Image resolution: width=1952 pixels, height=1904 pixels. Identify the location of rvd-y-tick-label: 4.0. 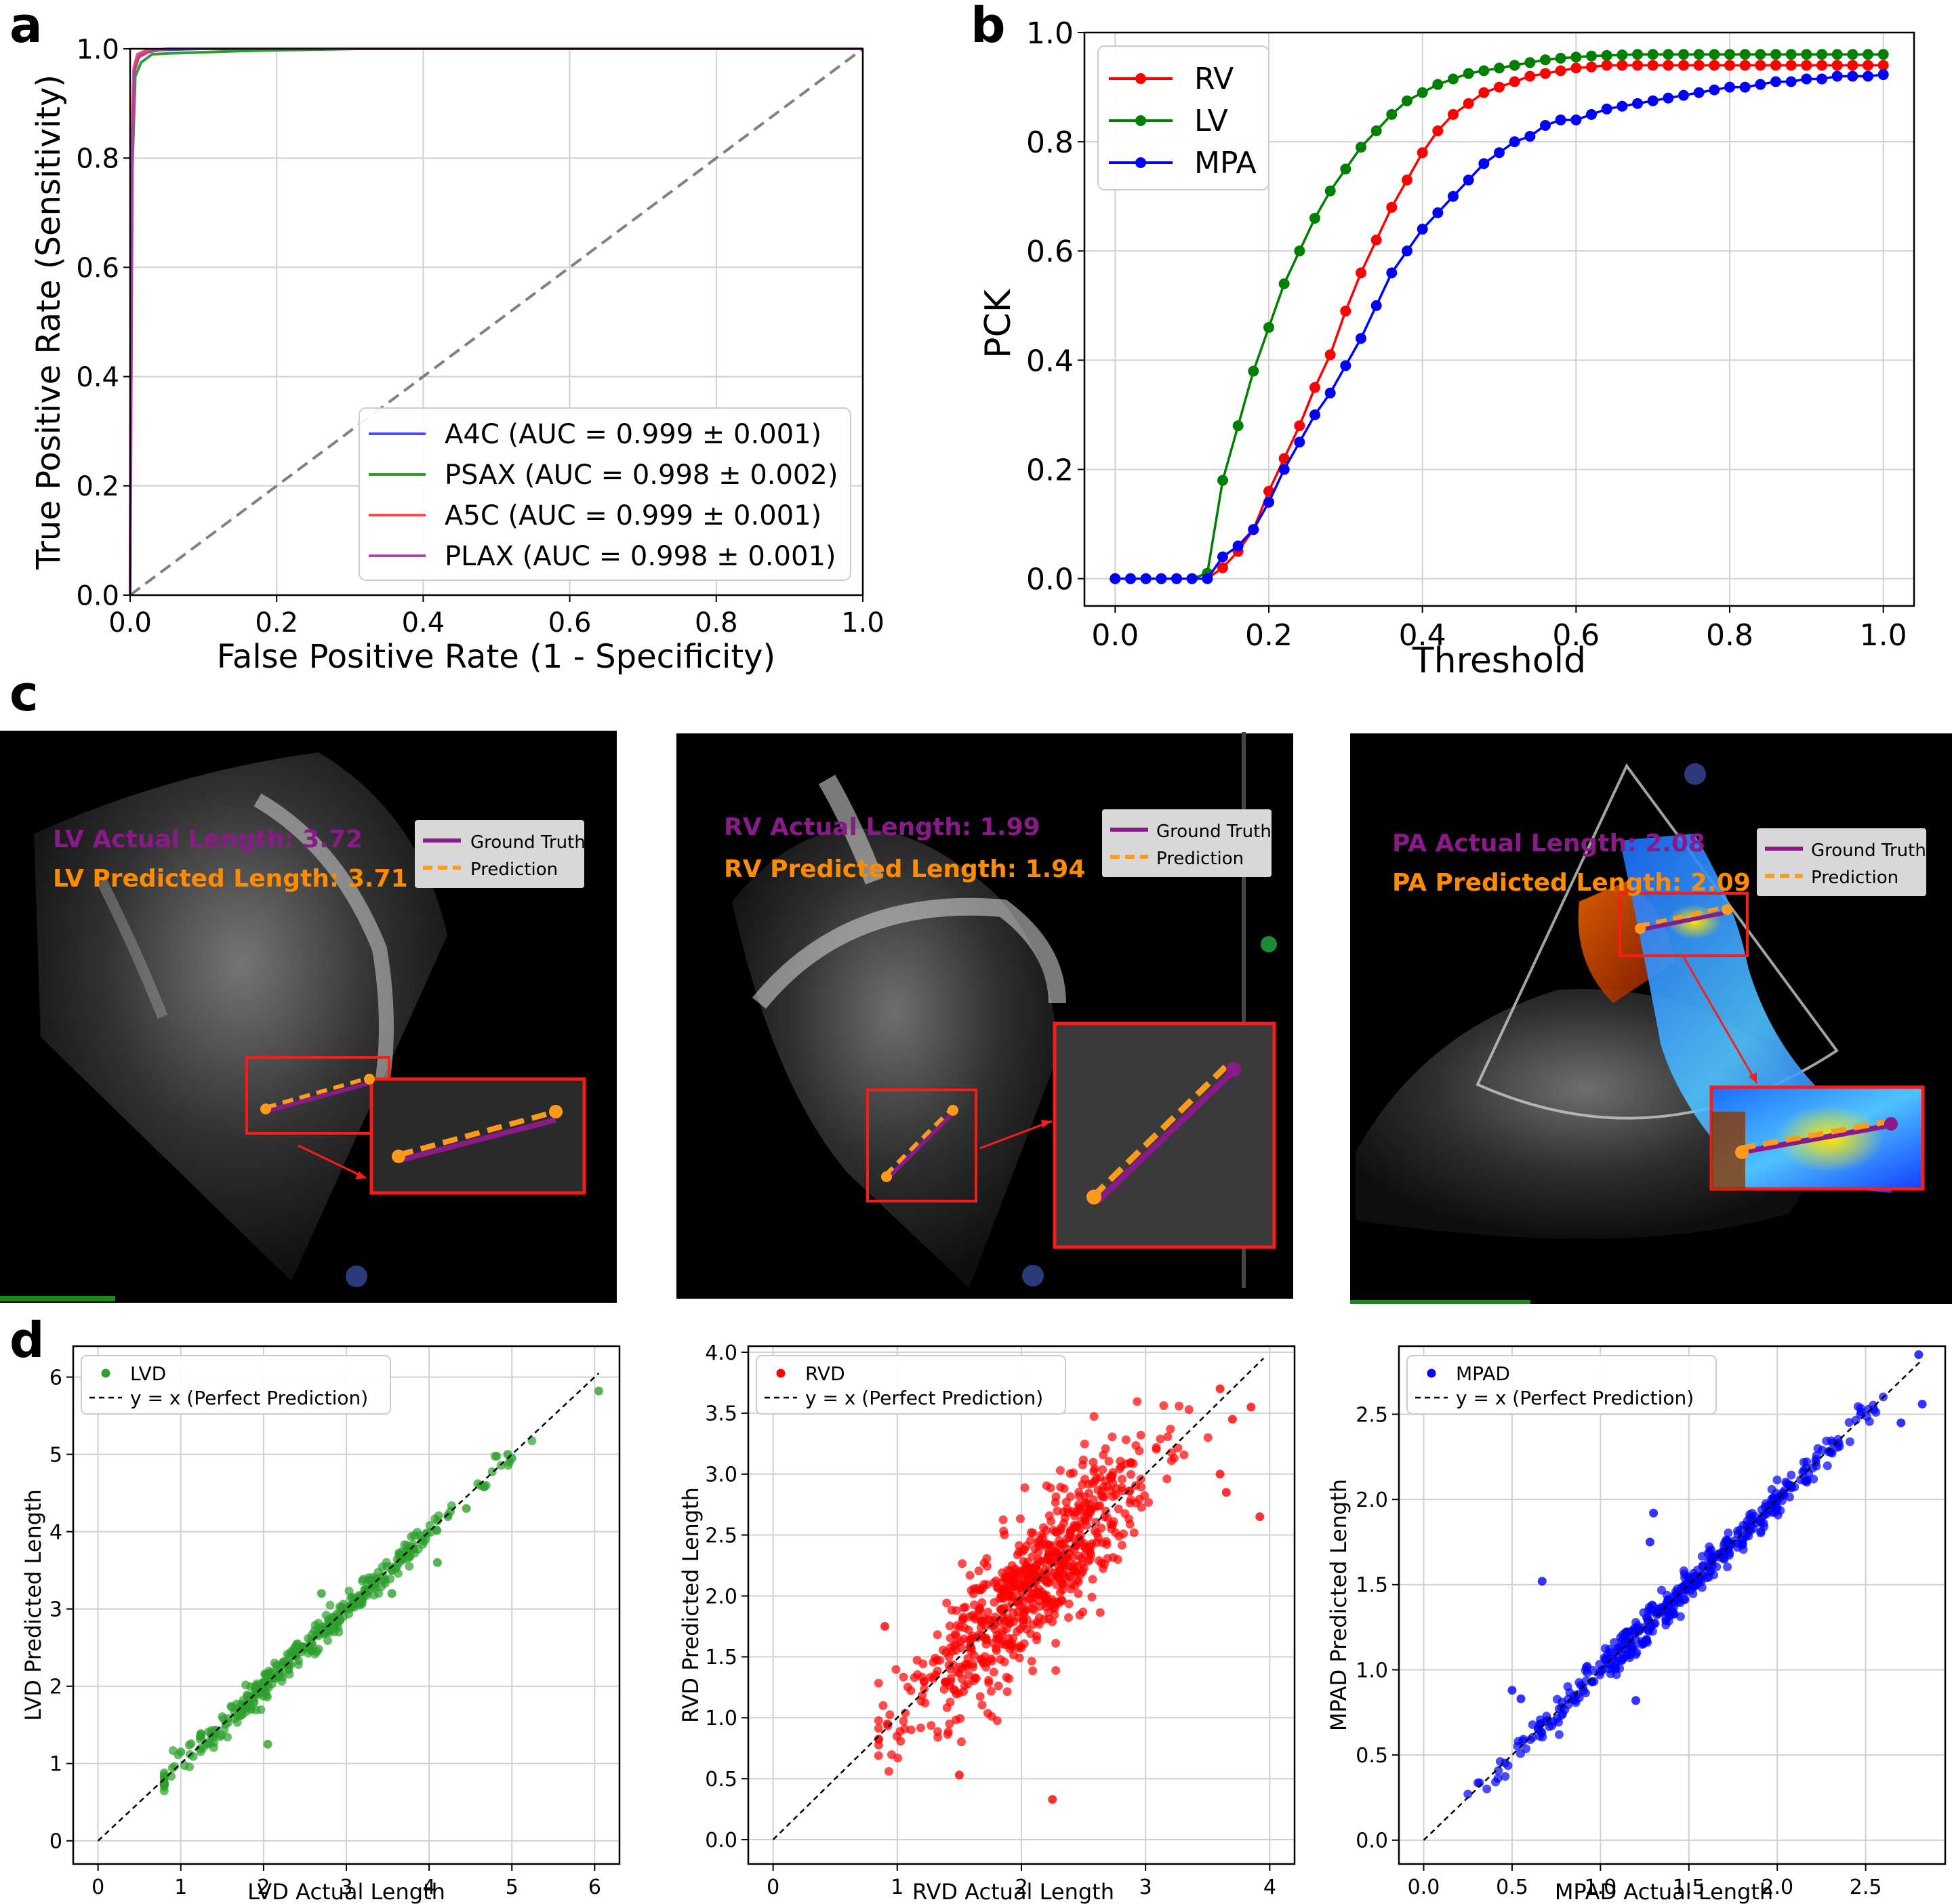
(721, 1353).